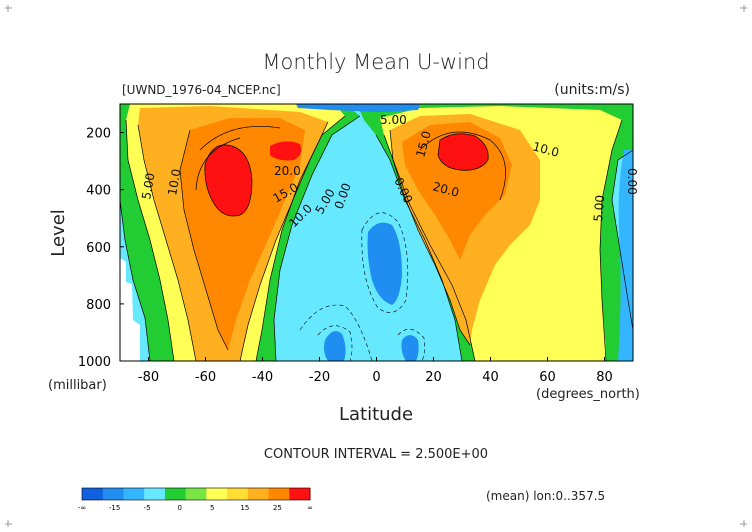 The width and height of the screenshot is (752, 532). I want to click on colorbar-tick-label: 0, so click(179, 508).